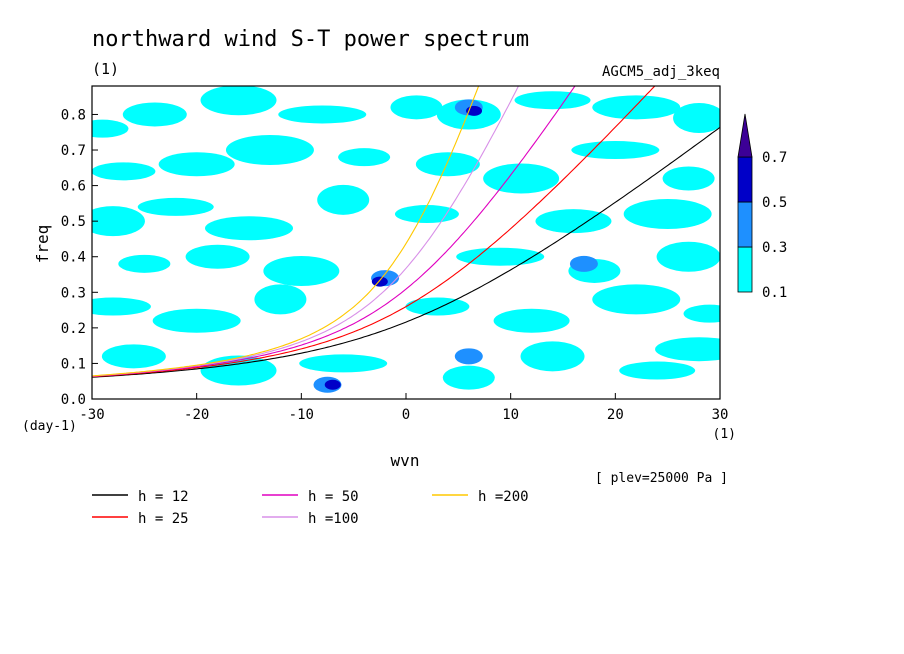  Describe the element at coordinates (163, 497) in the screenshot. I see `legend-label-h12: h = 12` at that location.